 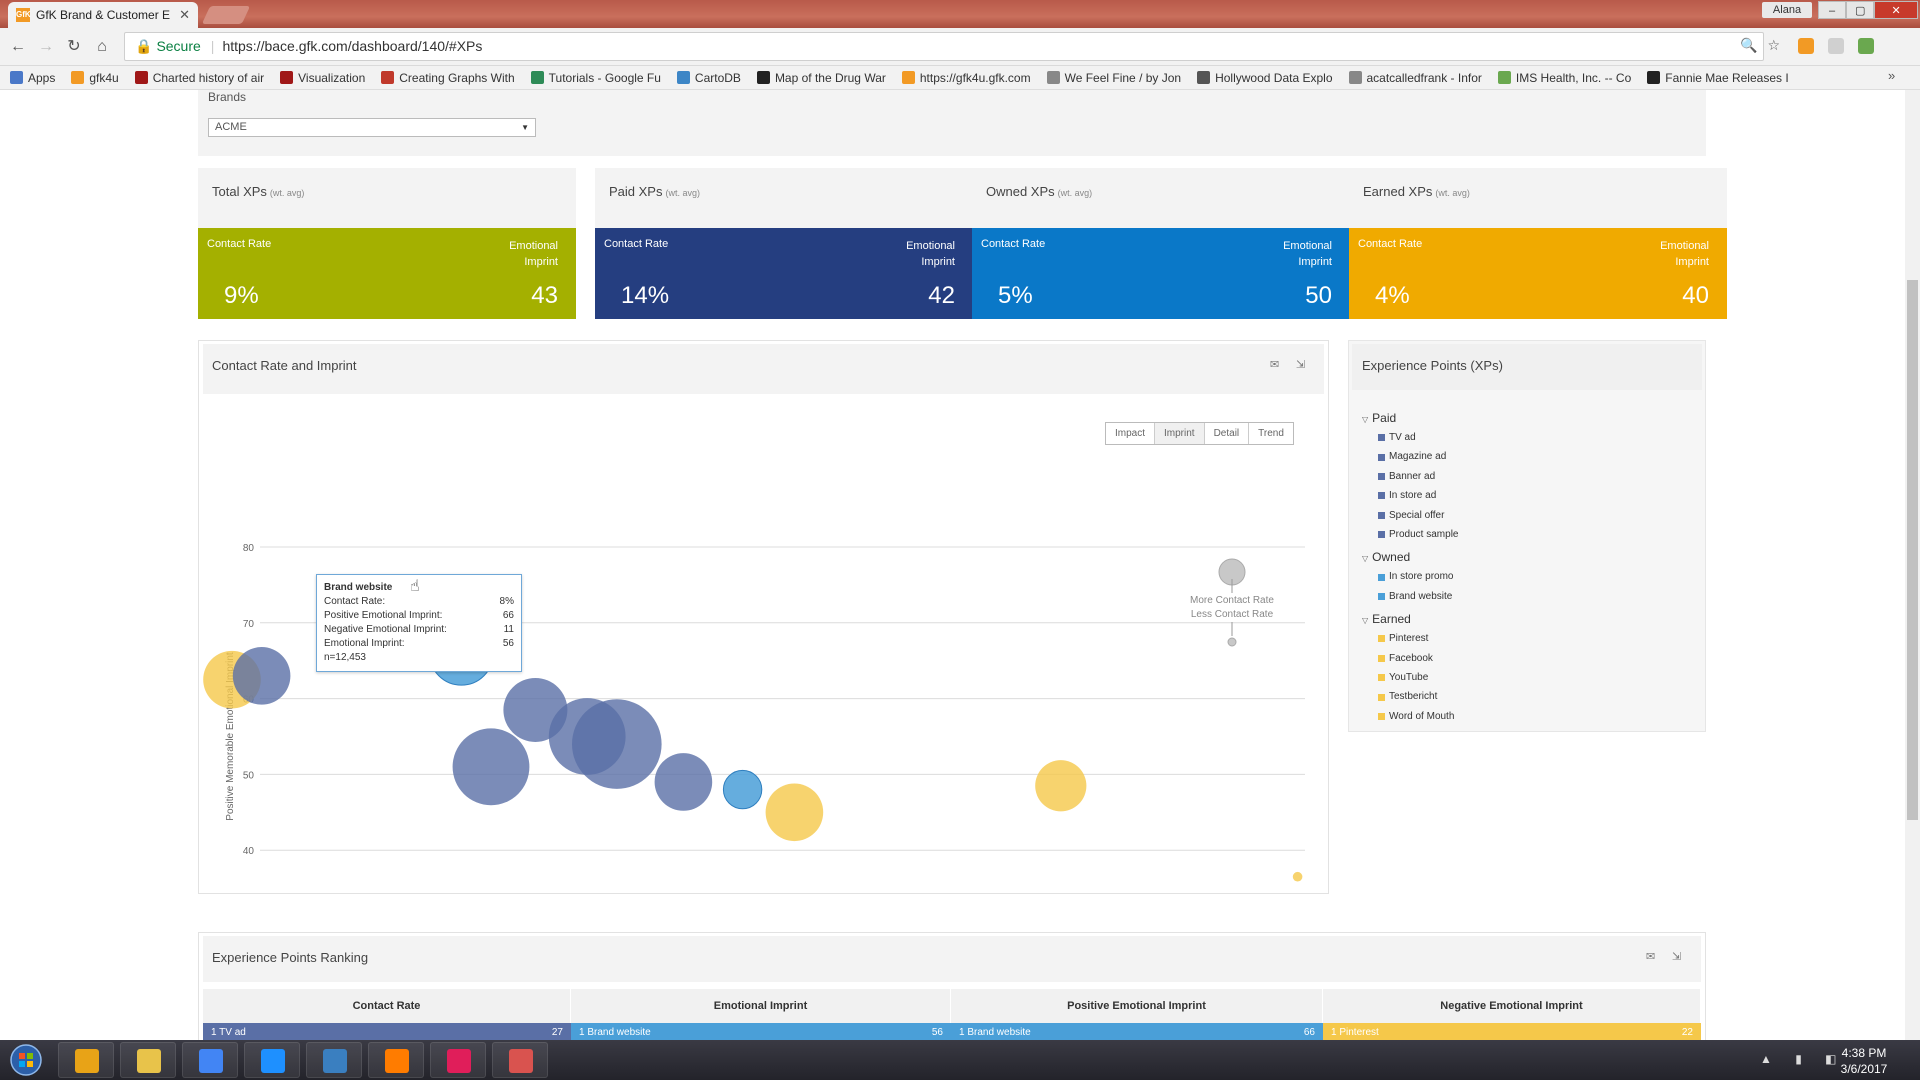 What do you see at coordinates (199, 78) in the screenshot?
I see `bookmark-item: Charted history of air` at bounding box center [199, 78].